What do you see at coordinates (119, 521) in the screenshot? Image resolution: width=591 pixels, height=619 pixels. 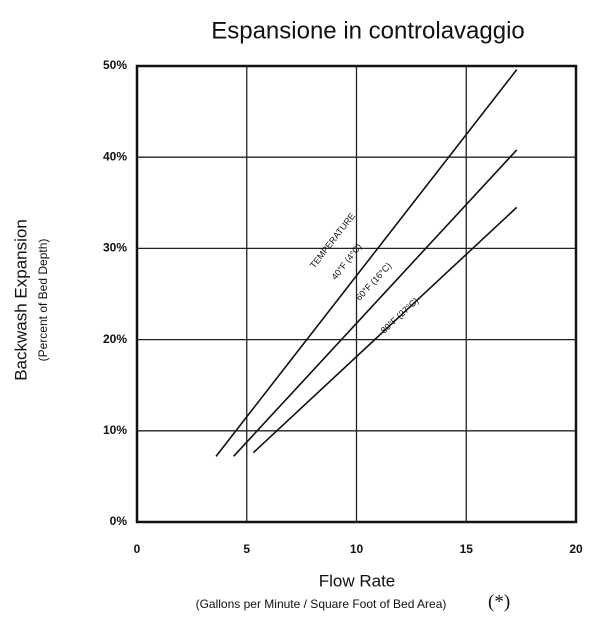 I see `y-tick-label: 0%` at bounding box center [119, 521].